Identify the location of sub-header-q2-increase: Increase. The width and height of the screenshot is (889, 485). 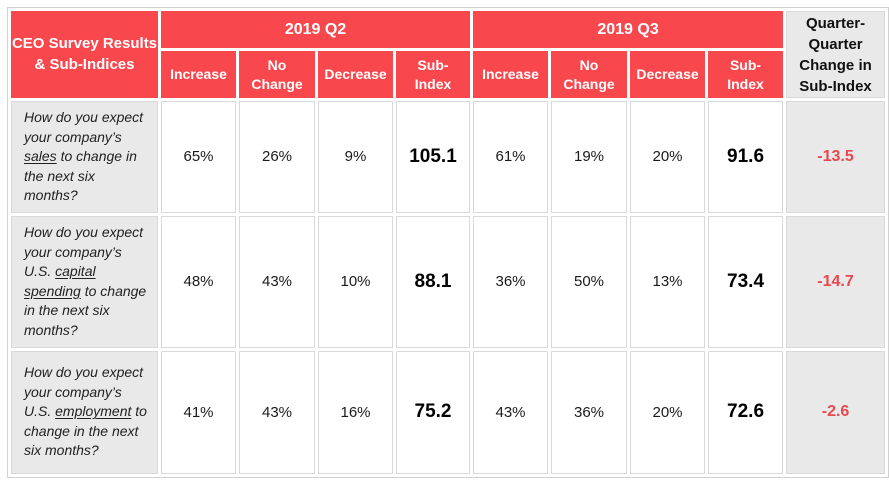
(198, 74).